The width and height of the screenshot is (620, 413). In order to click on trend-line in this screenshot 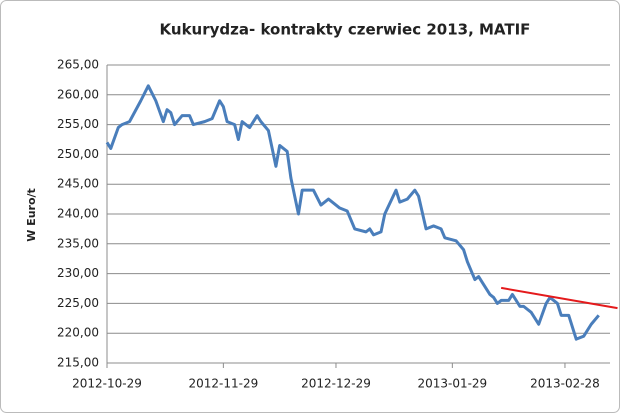, I will do `click(559, 298)`.